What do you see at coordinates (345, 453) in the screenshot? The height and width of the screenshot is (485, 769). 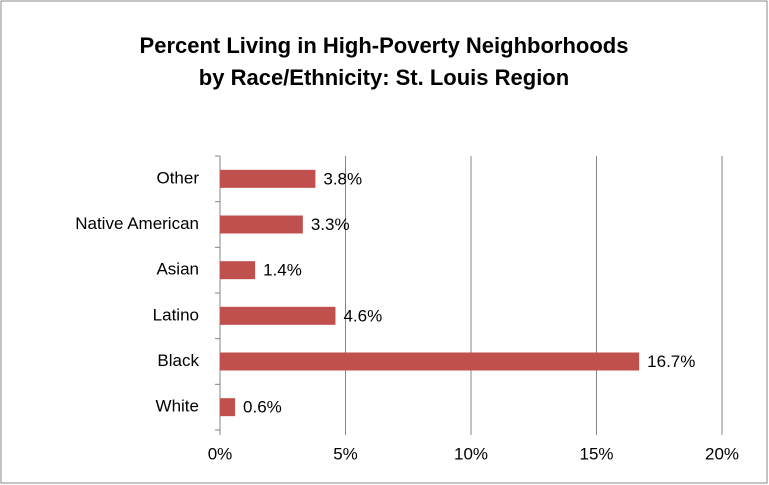 I see `x-tick-label: 5%` at bounding box center [345, 453].